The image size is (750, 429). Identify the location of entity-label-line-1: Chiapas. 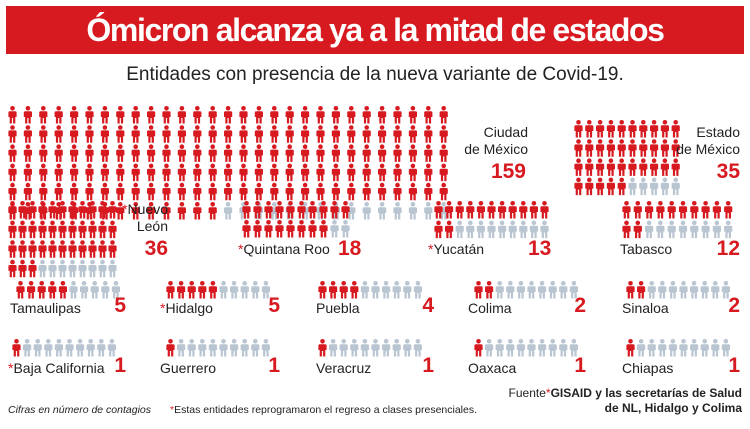
(647, 368).